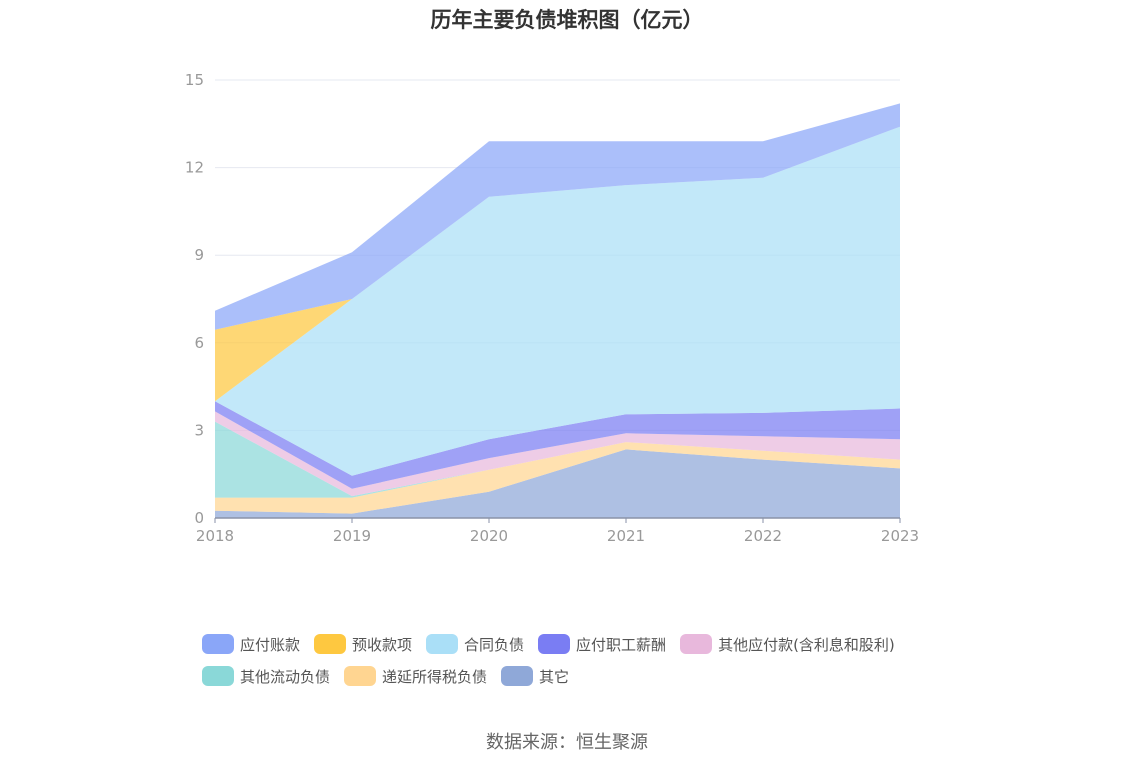 The image size is (1134, 766). I want to click on x-tick-label: 2018, so click(215, 536).